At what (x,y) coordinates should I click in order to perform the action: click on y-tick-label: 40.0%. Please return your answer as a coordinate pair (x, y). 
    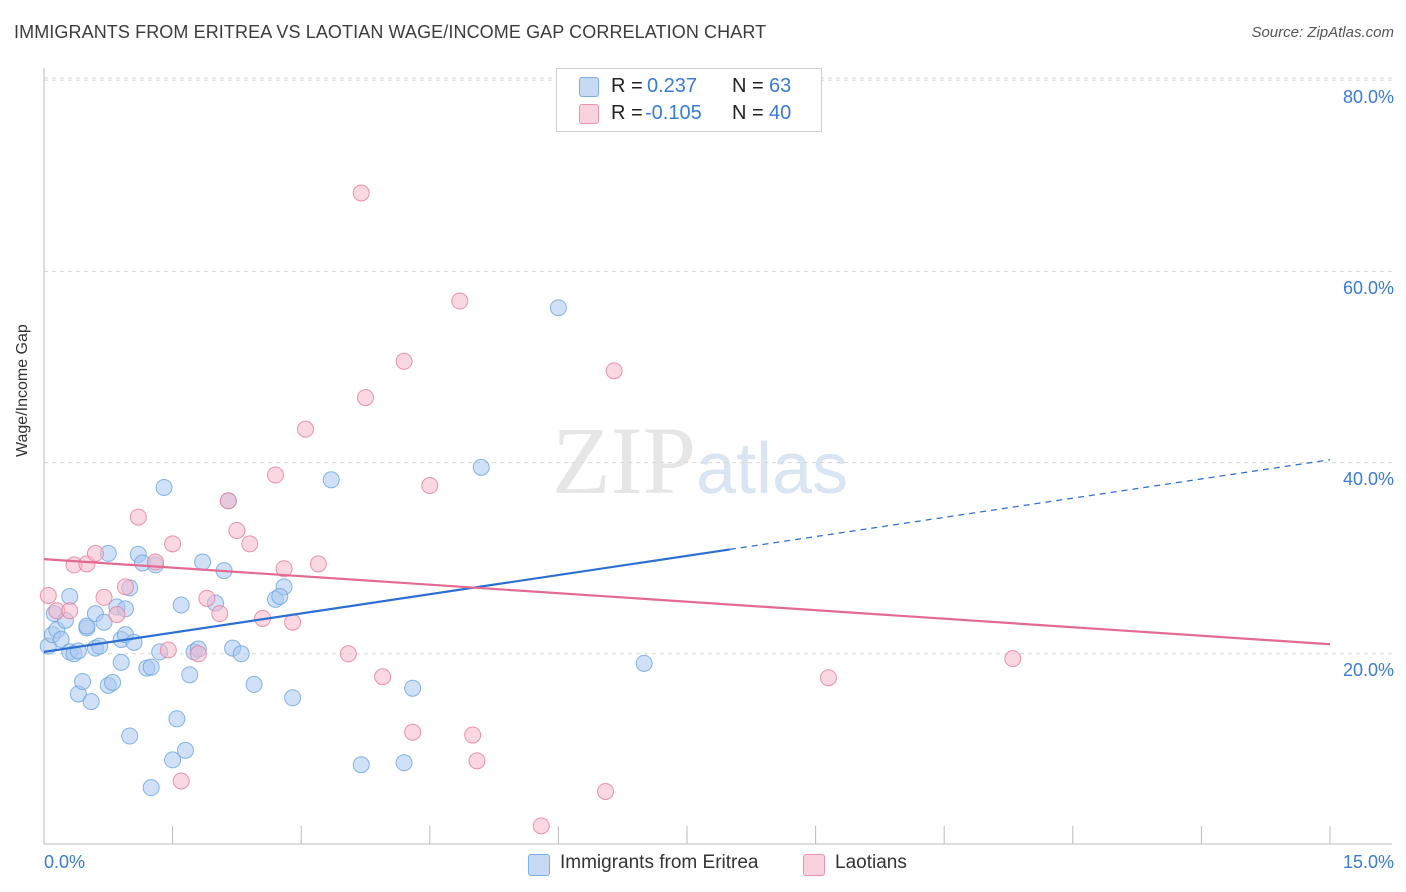
    Looking at the image, I should click on (1368, 479).